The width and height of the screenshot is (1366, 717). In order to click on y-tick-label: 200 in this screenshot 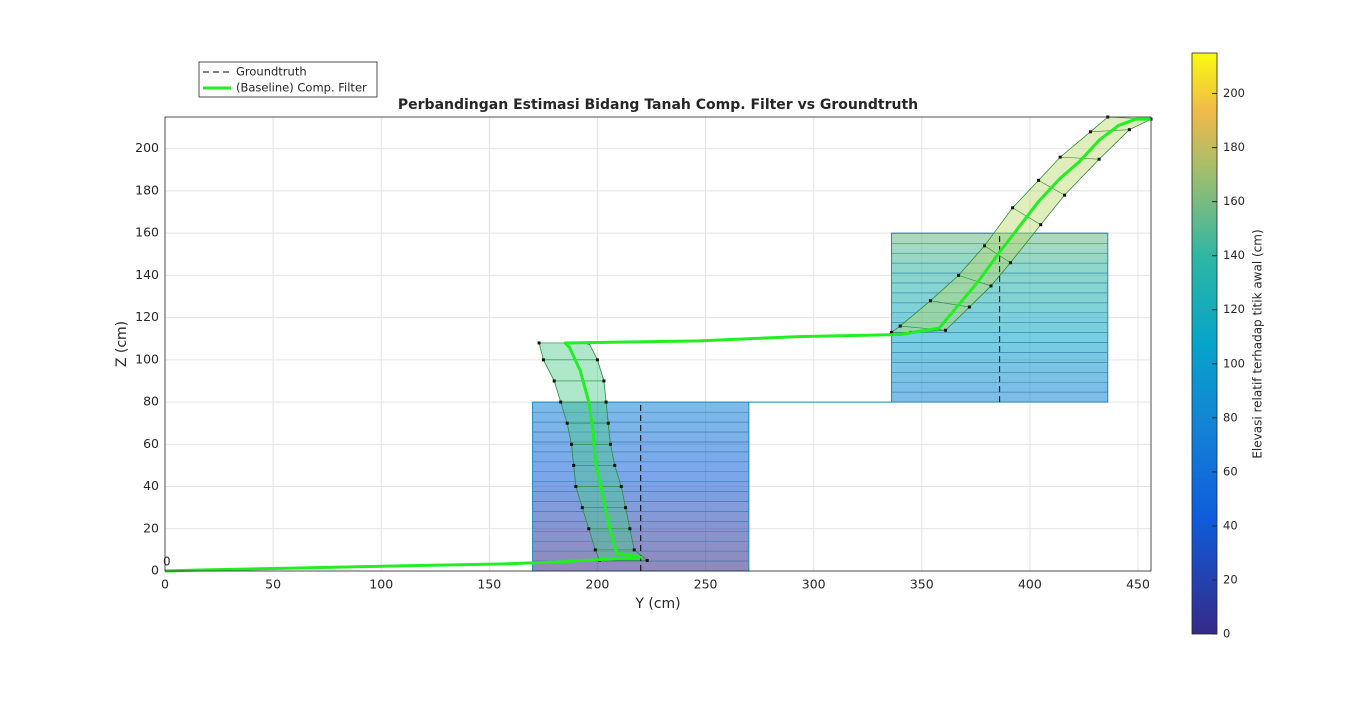, I will do `click(147, 147)`.